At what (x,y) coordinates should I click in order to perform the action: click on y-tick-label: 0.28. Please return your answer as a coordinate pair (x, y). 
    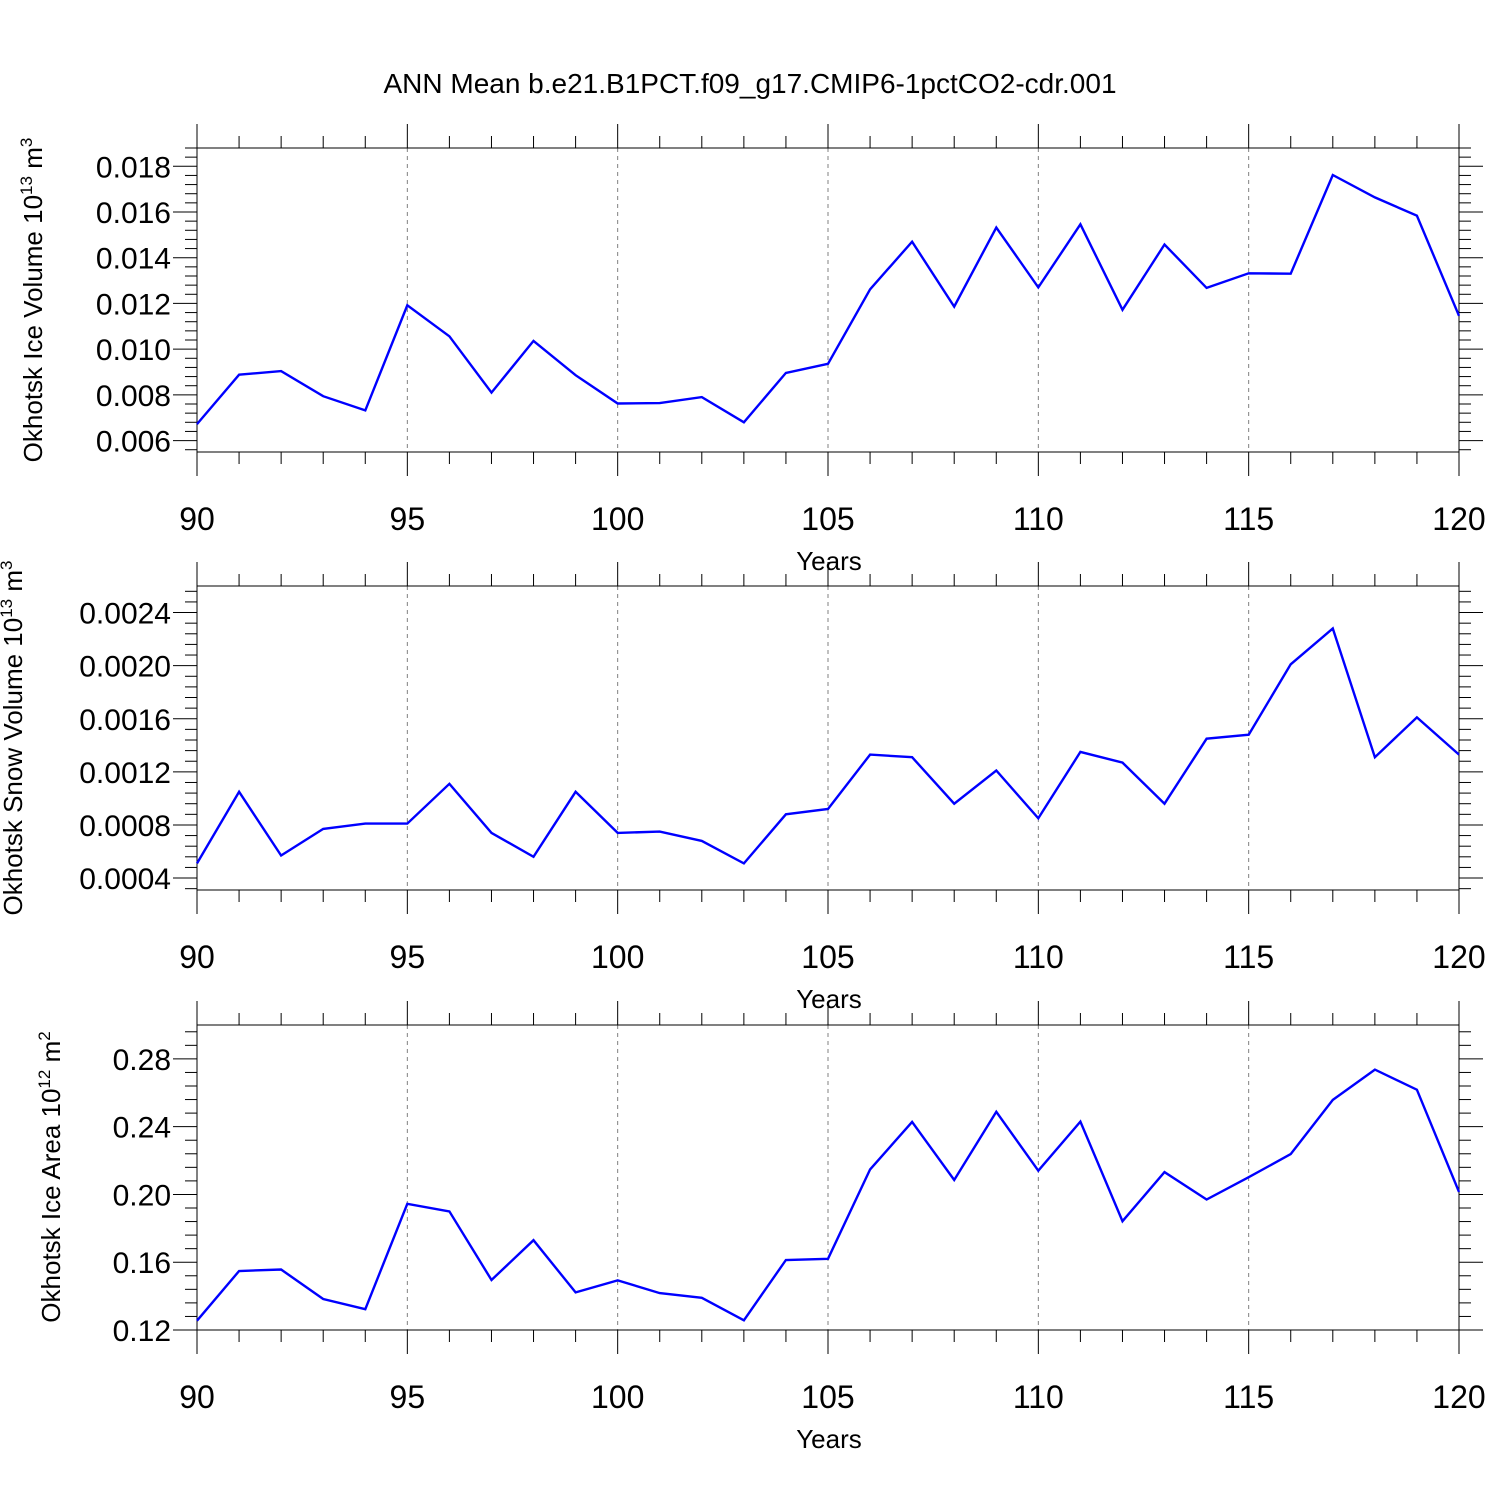
    Looking at the image, I should click on (142, 1060).